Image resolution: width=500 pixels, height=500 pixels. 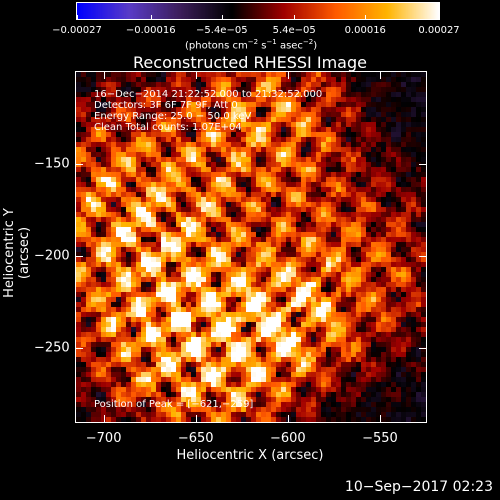 What do you see at coordinates (166, 105) in the screenshot?
I see `annotation-detectors: Detectors: 3F 6F 7F 9F, Att 0` at bounding box center [166, 105].